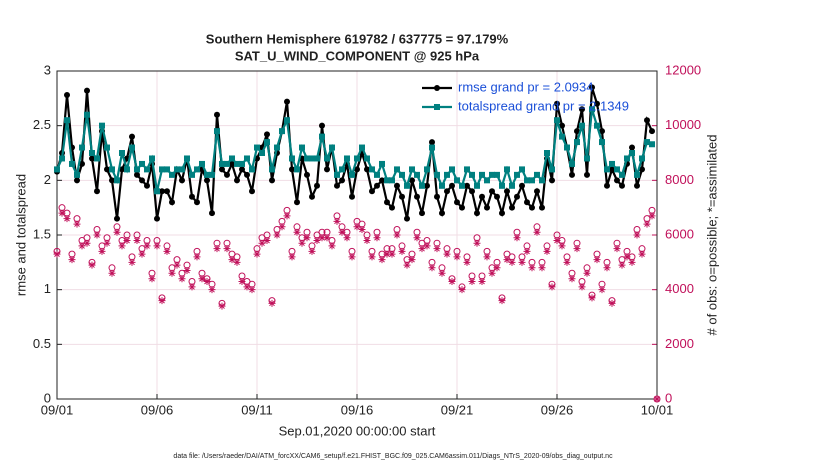 This screenshot has height=475, width=830. I want to click on legend-marker, so click(437, 88).